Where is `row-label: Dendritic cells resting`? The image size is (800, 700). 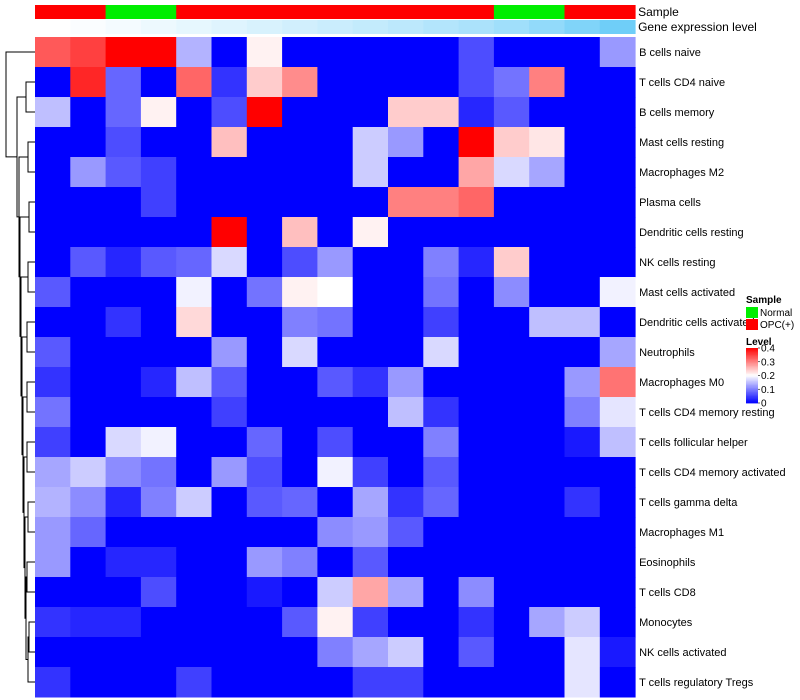
row-label: Dendritic cells resting is located at coordinates (691, 233).